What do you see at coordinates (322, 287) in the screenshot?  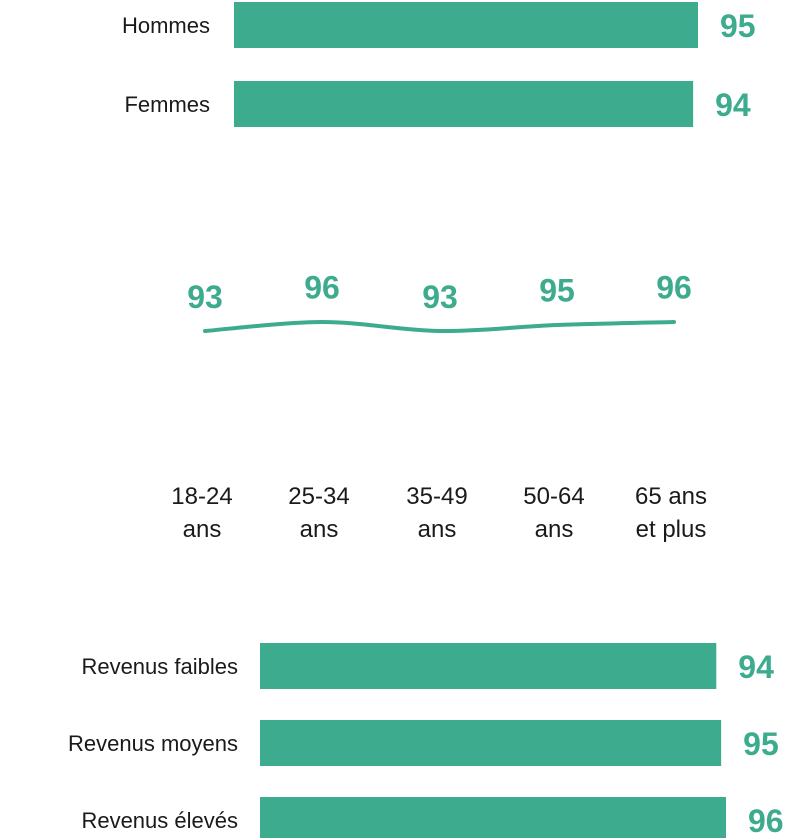 I see `data-label-25-34-ans: 96` at bounding box center [322, 287].